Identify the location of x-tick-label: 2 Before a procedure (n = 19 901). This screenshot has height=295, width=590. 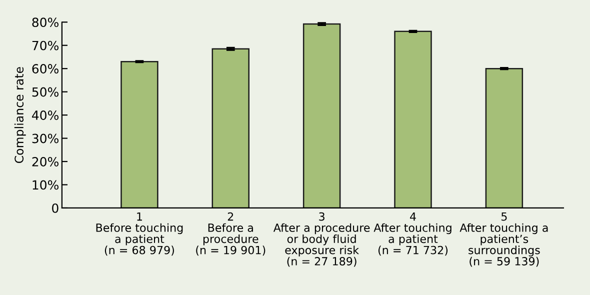
(231, 234).